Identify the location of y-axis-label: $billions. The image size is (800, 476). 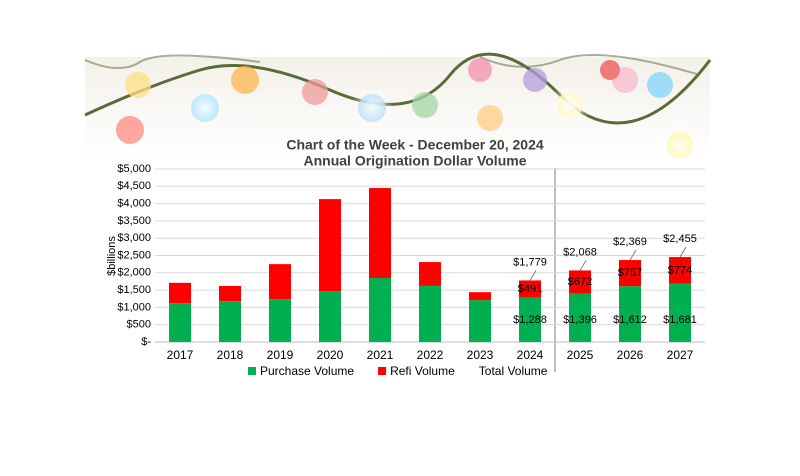
(112, 256).